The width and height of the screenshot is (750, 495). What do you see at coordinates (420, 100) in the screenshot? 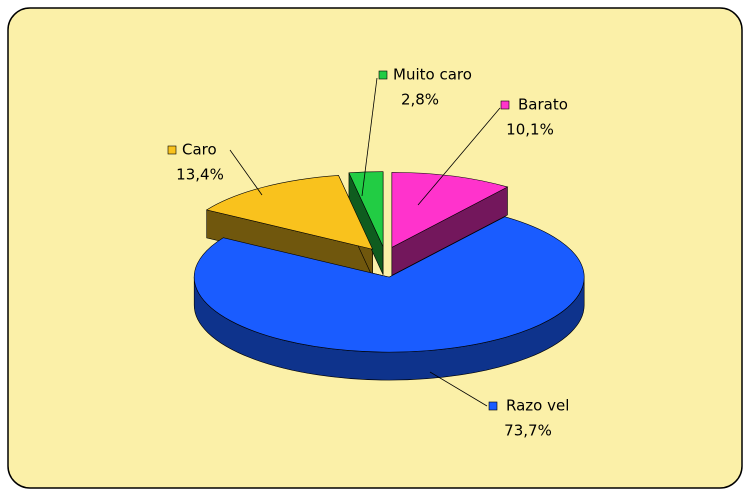
I see `value-label: 2,8%` at bounding box center [420, 100].